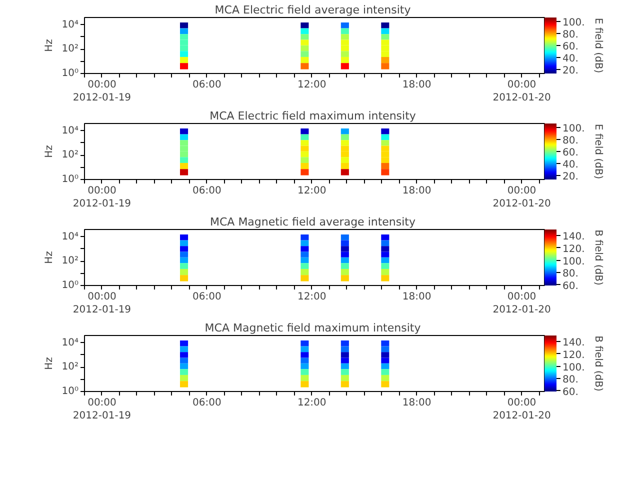  I want to click on chart-title: MCA Magnetic field maximum intensity, so click(313, 328).